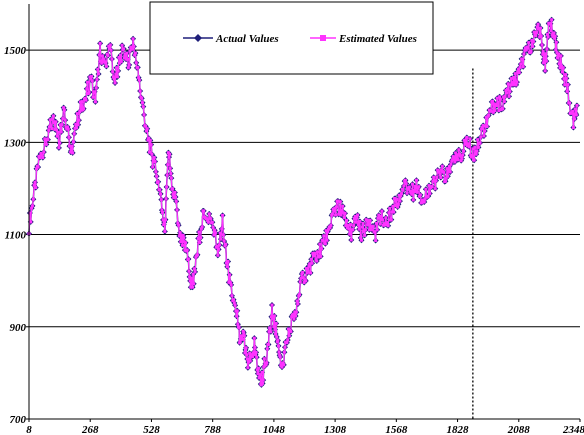 This screenshot has width=584, height=435. I want to click on y-tick-label: 1300, so click(15, 143).